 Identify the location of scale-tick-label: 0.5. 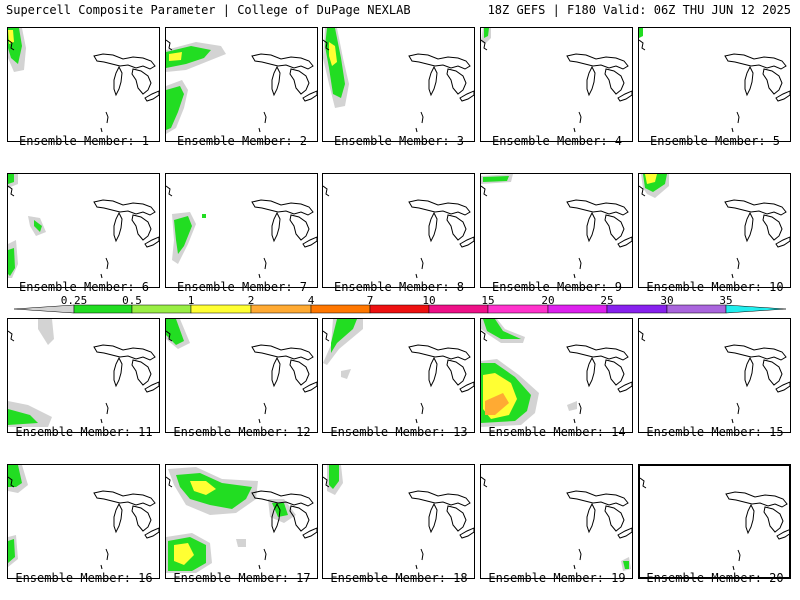
(132, 300).